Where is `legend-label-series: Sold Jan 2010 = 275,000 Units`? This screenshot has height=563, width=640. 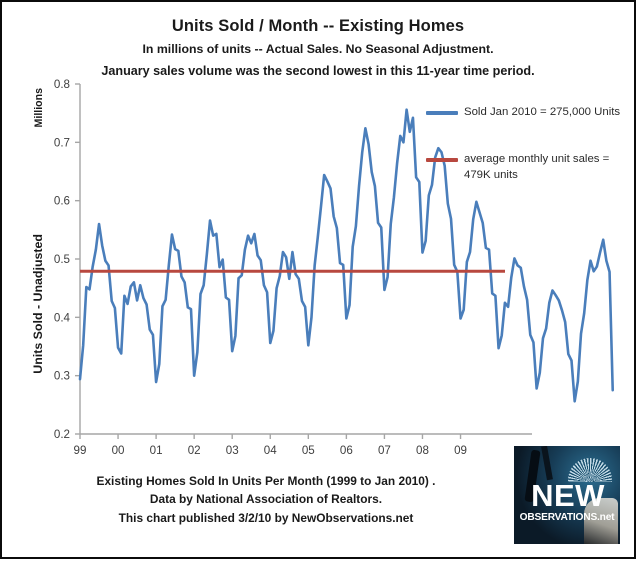
legend-label-series: Sold Jan 2010 = 275,000 Units is located at coordinates (542, 112).